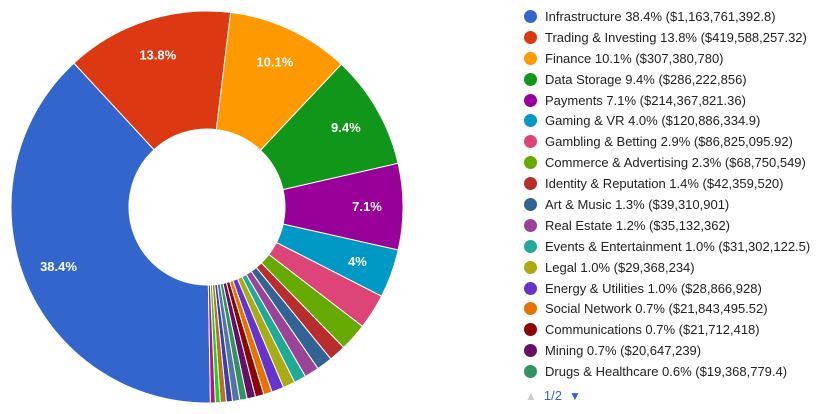 Image resolution: width=820 pixels, height=414 pixels. What do you see at coordinates (652, 330) in the screenshot?
I see `legend-label: Communications 0.7% ($21,712,418)` at bounding box center [652, 330].